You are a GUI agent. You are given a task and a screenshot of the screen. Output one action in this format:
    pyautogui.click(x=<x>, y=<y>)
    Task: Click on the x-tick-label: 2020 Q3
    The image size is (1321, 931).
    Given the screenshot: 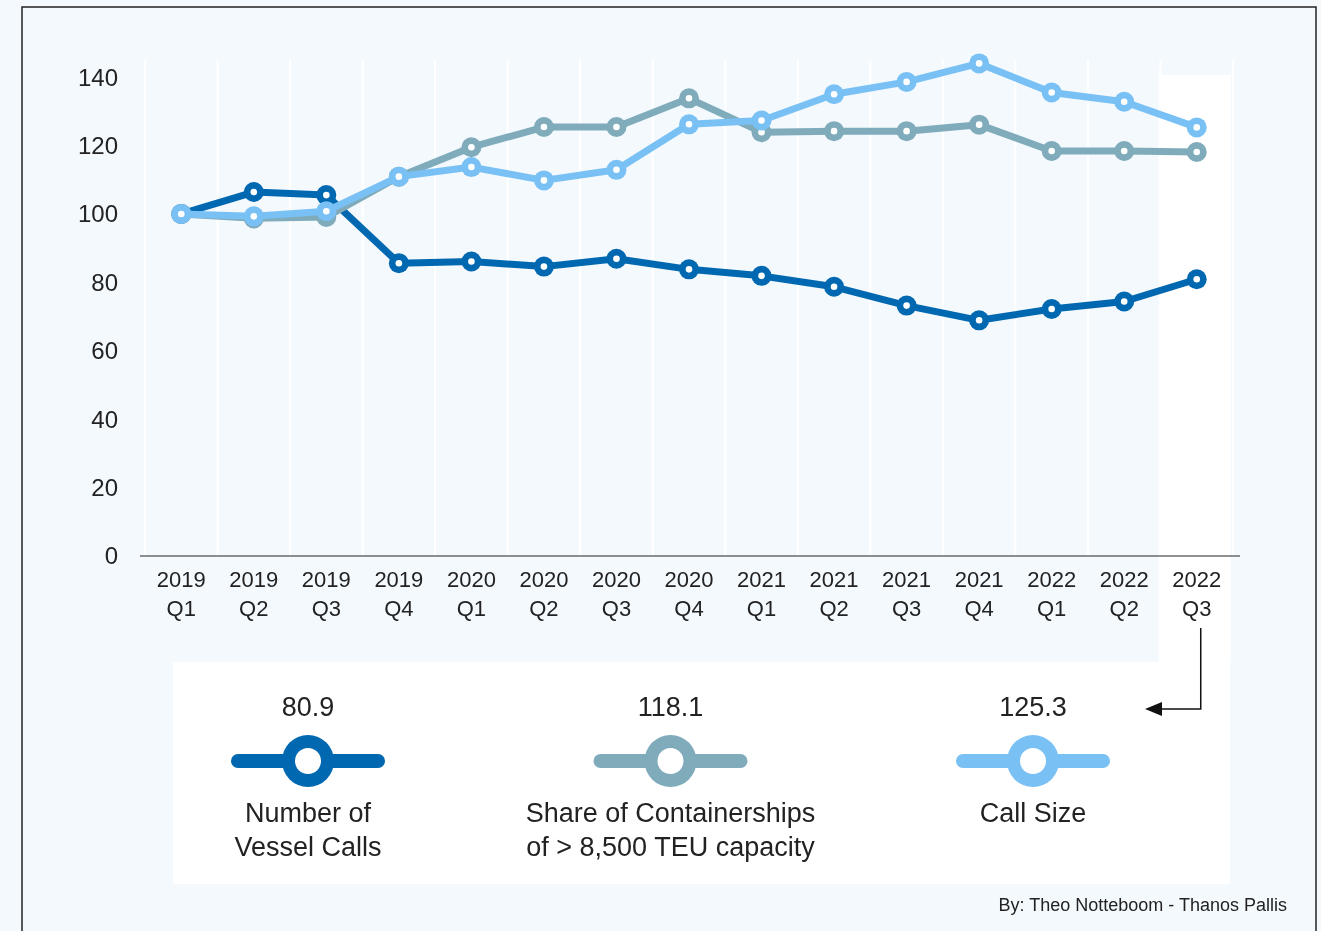 What is the action you would take?
    pyautogui.click(x=616, y=594)
    